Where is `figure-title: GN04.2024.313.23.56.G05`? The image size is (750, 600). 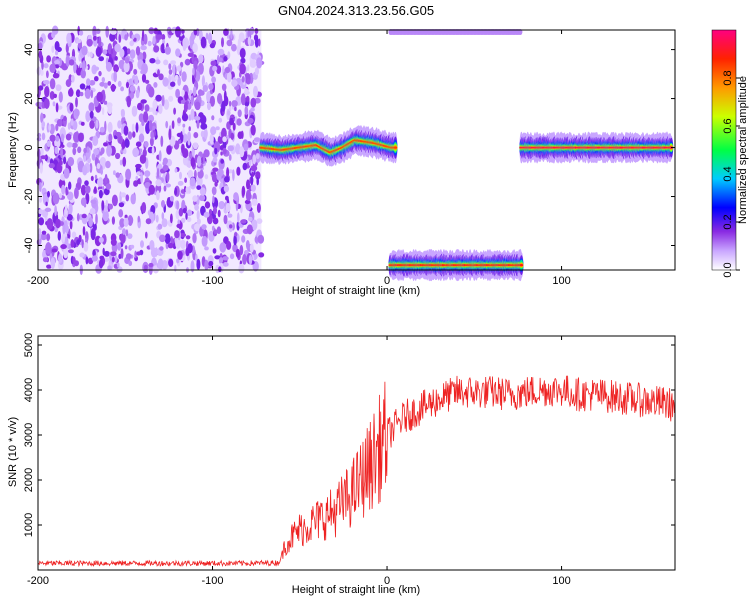 figure-title: GN04.2024.313.23.56.G05 is located at coordinates (356, 10).